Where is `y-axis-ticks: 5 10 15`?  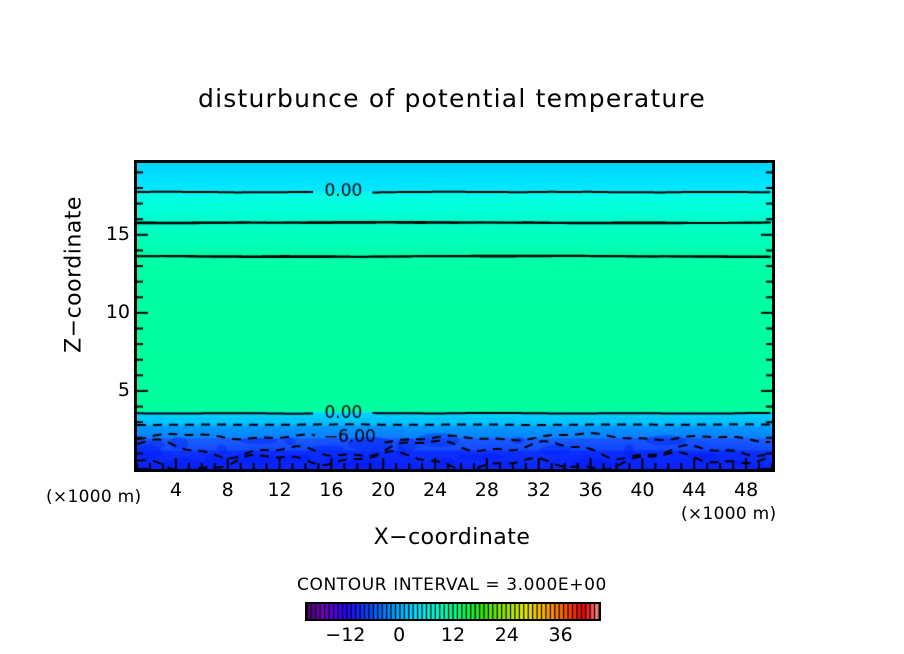 y-axis-ticks: 5 10 15 is located at coordinates (108, 316).